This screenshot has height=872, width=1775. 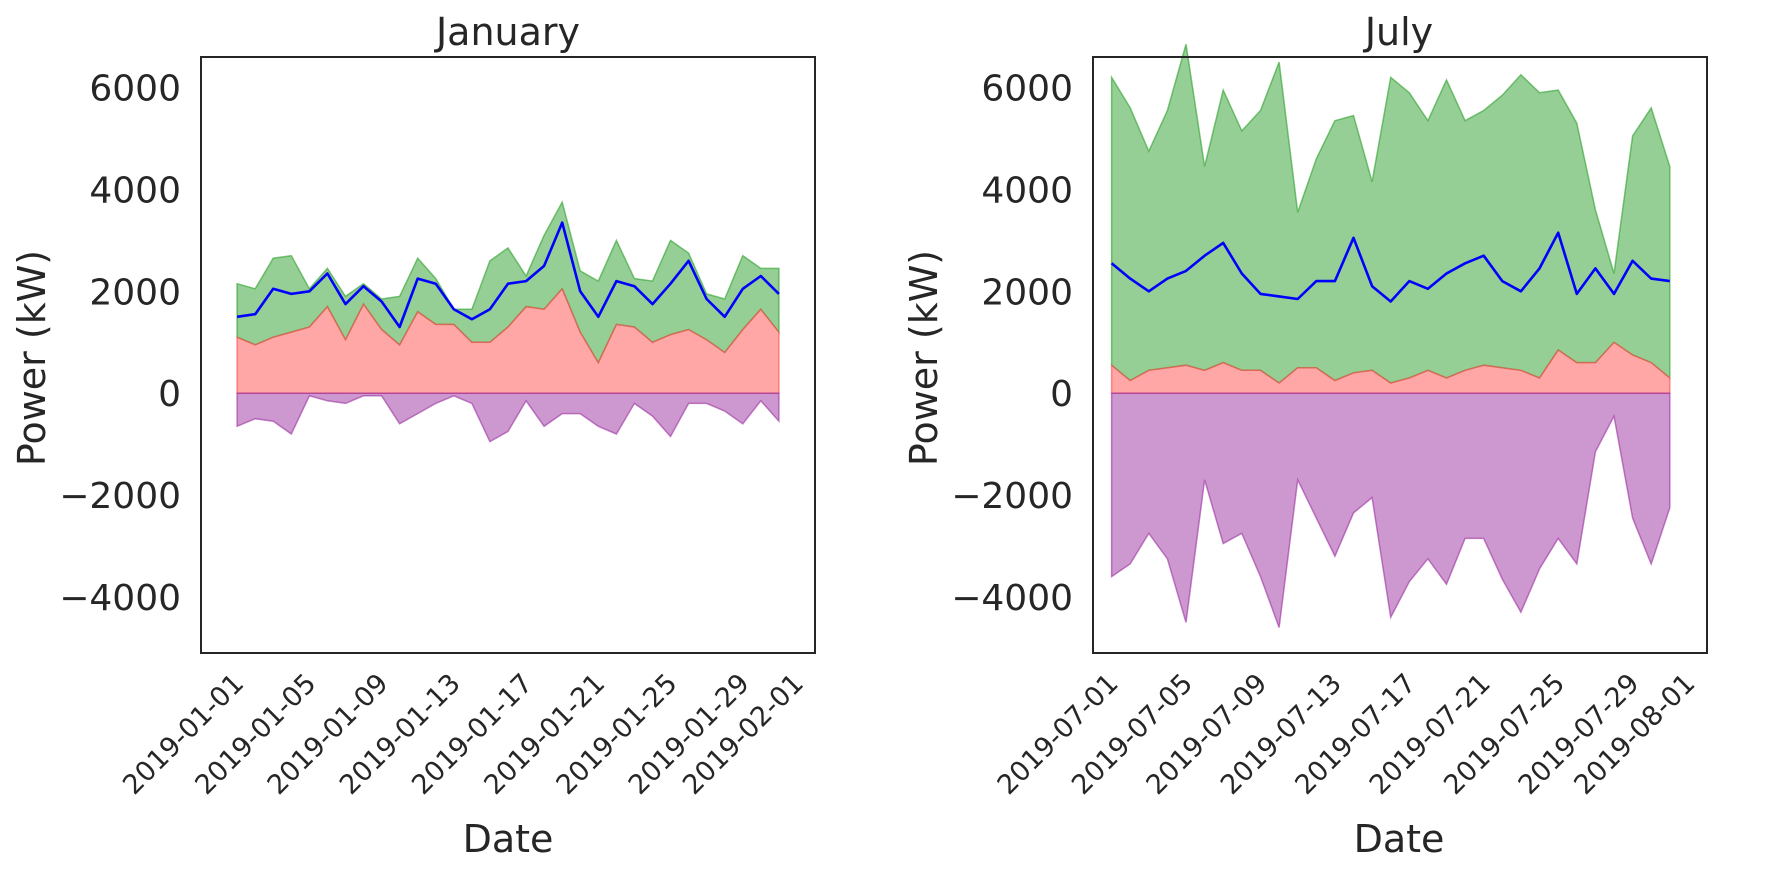 I want to click on january-series-line, so click(x=508, y=275).